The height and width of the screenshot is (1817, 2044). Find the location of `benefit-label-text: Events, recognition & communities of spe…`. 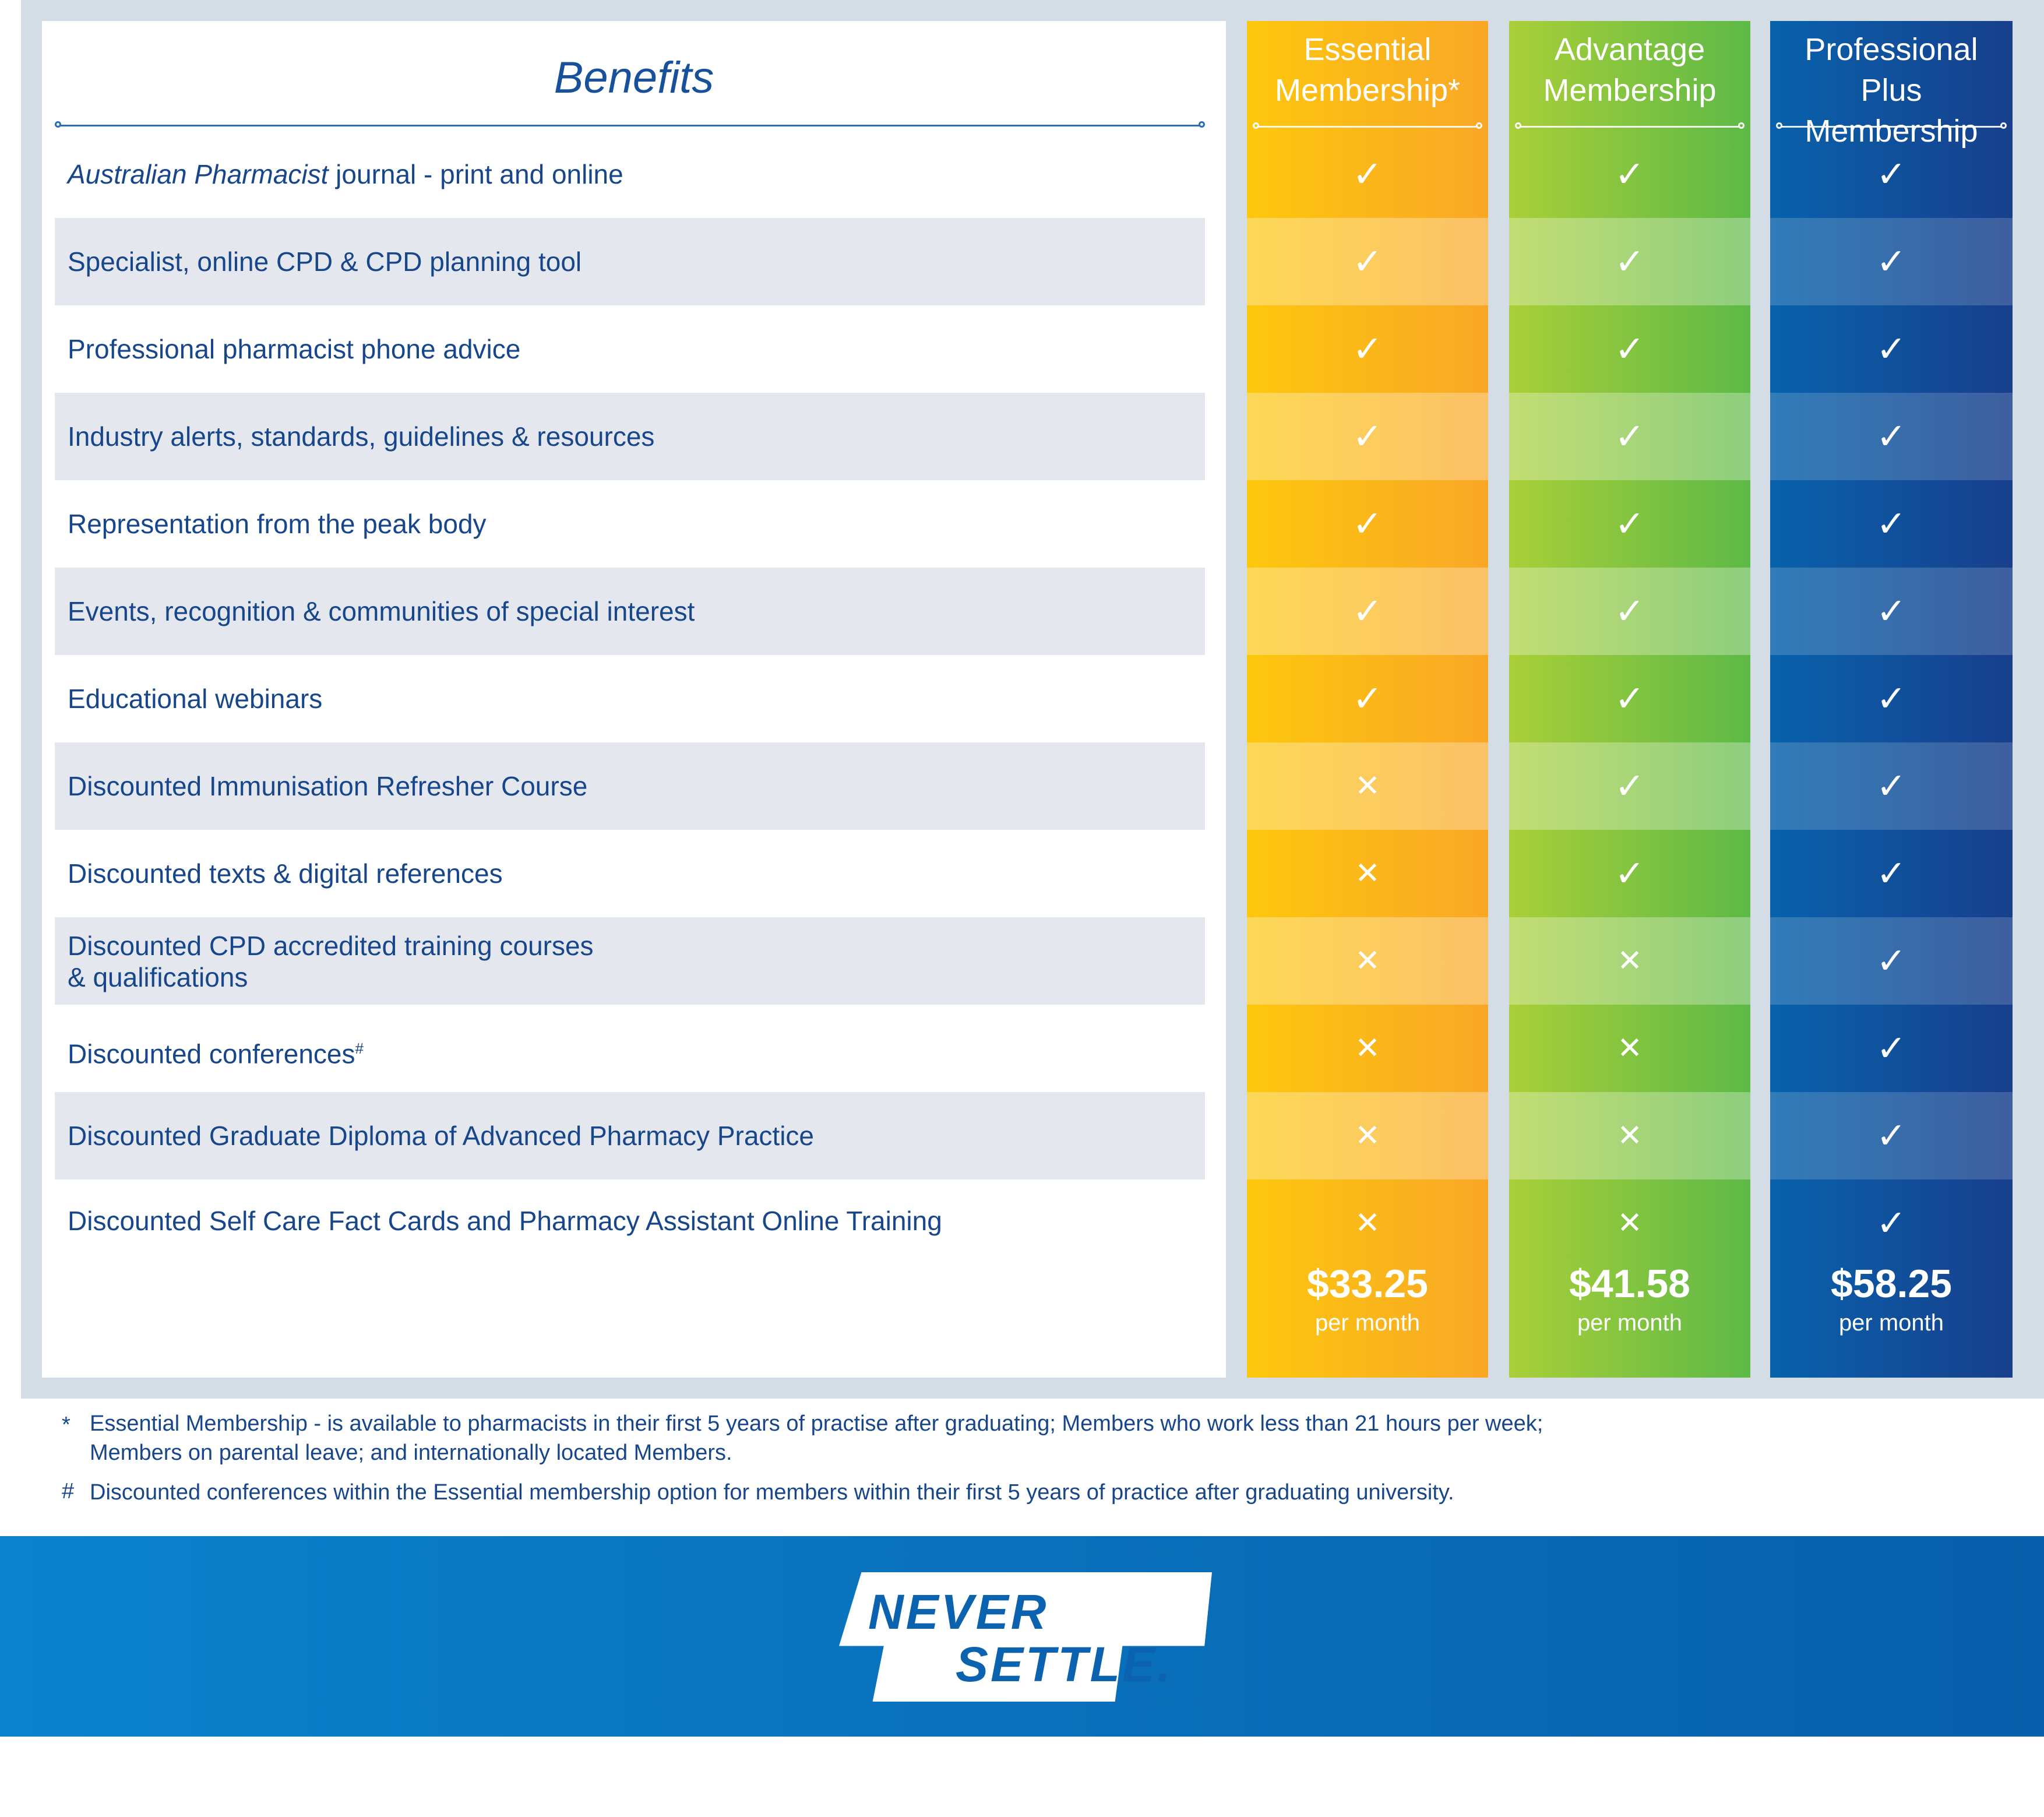

benefit-label-text: Events, recognition & communities of spe… is located at coordinates (381, 611).